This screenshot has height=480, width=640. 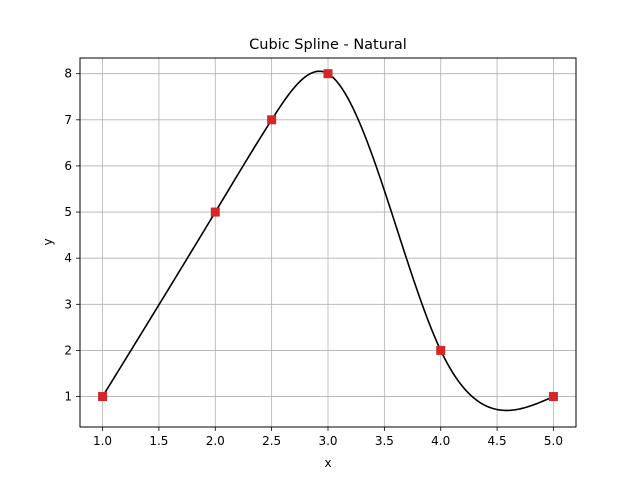 What do you see at coordinates (384, 441) in the screenshot?
I see `x-tick-label: 3.5` at bounding box center [384, 441].